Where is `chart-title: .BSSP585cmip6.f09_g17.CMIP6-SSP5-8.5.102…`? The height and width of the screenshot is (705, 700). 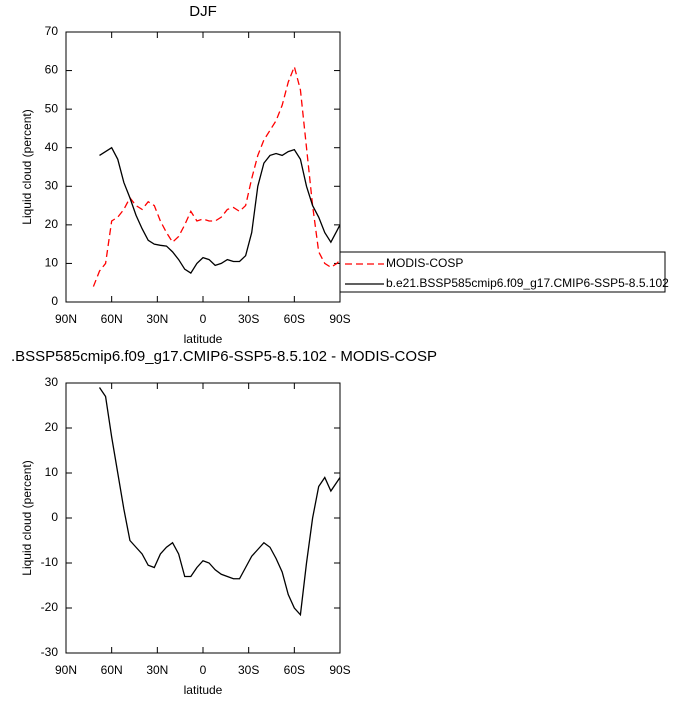
chart-title: .BSSP585cmip6.f09_g17.CMIP6-SSP5-8.5.102… is located at coordinates (224, 356).